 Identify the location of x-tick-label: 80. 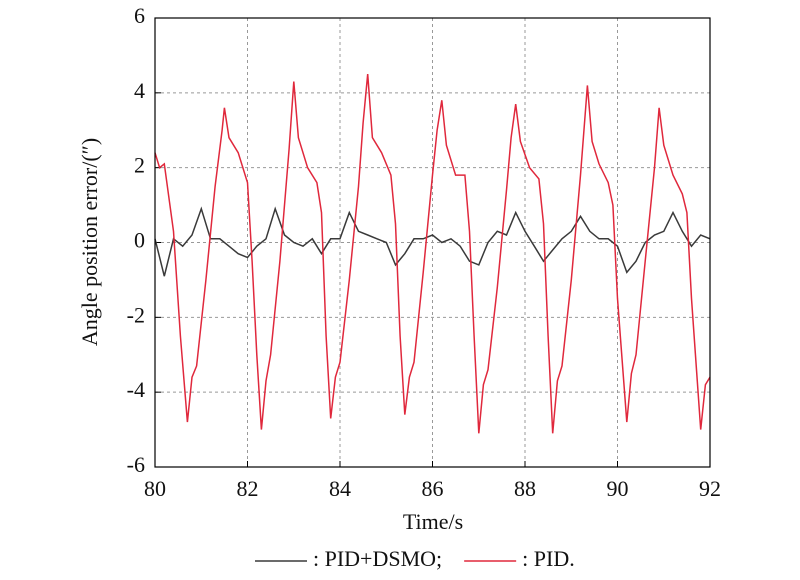
(155, 488).